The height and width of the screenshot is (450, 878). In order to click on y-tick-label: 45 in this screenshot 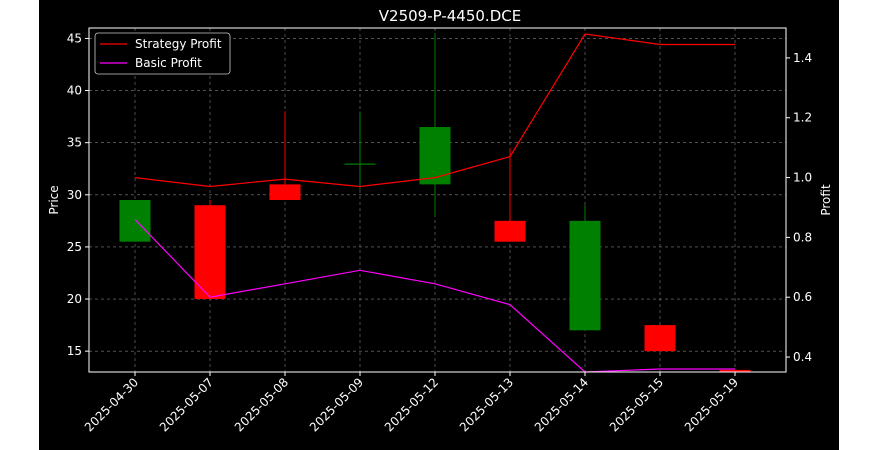, I will do `click(74, 38)`.